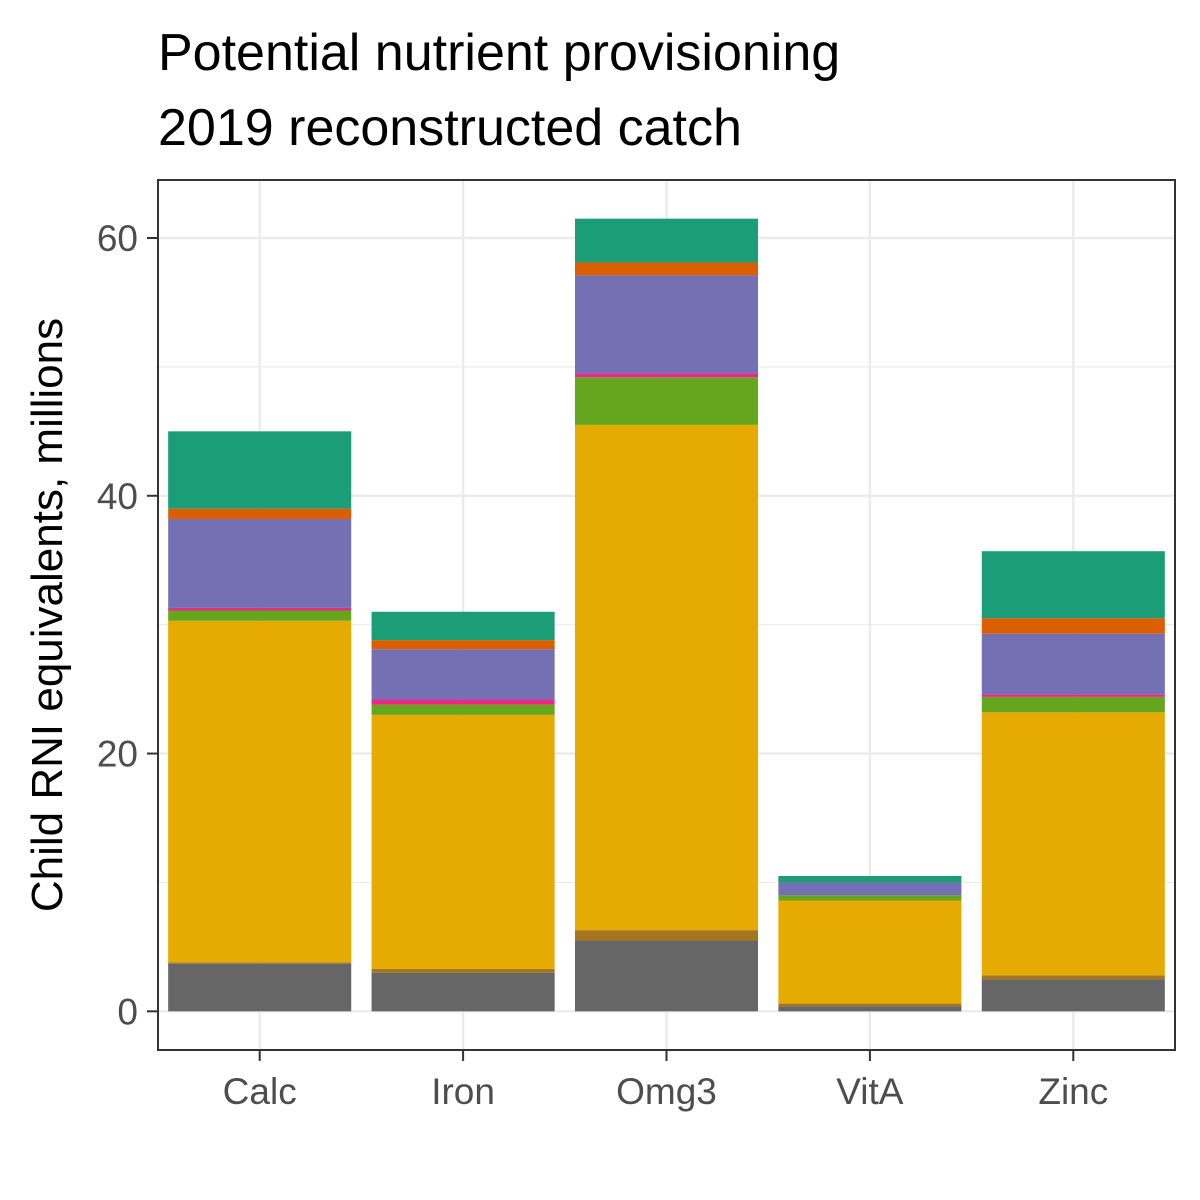 This screenshot has width=1200, height=1200. What do you see at coordinates (117, 238) in the screenshot?
I see `y-tick-label: 60` at bounding box center [117, 238].